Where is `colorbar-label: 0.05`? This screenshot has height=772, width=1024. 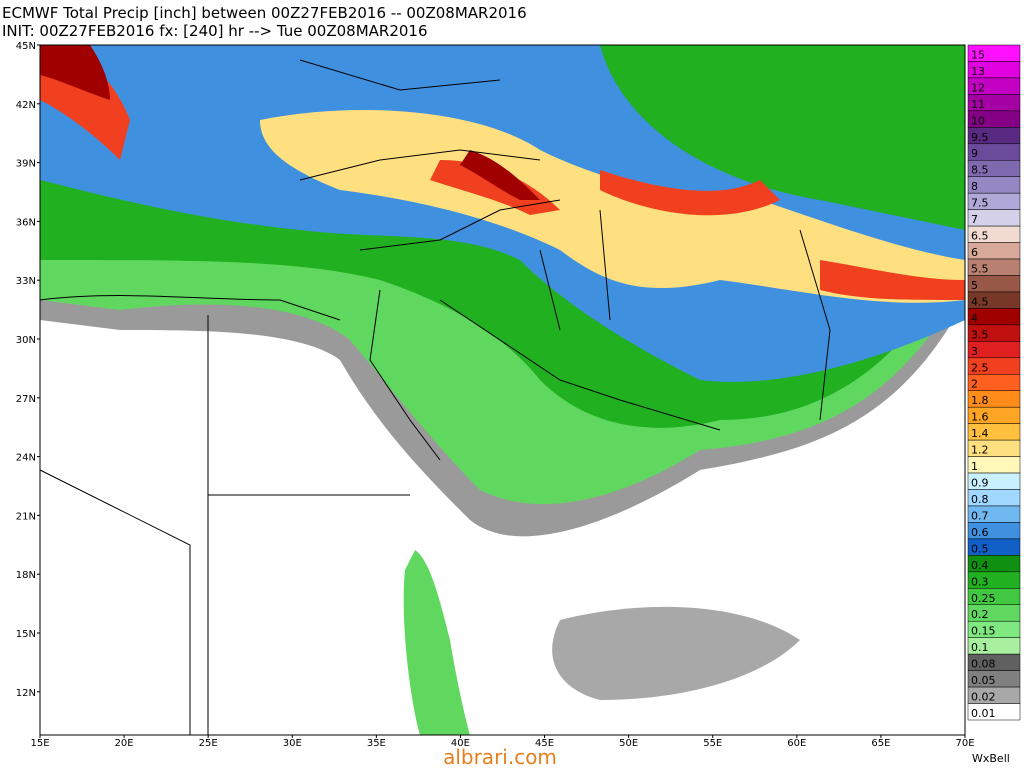
colorbar-label: 0.05 is located at coordinates (983, 680).